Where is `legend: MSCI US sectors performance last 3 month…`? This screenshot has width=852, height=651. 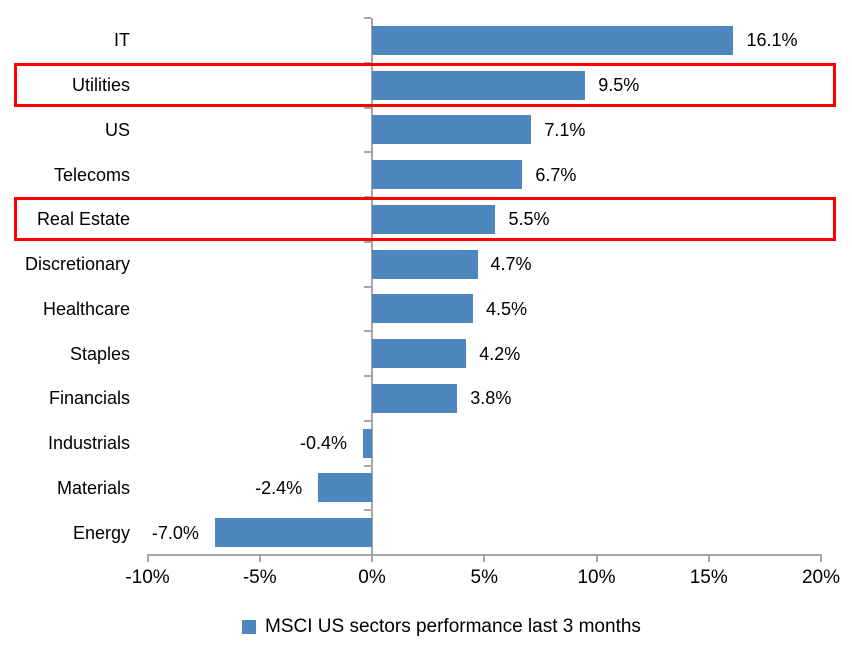 legend: MSCI US sectors performance last 3 month… is located at coordinates (441, 627).